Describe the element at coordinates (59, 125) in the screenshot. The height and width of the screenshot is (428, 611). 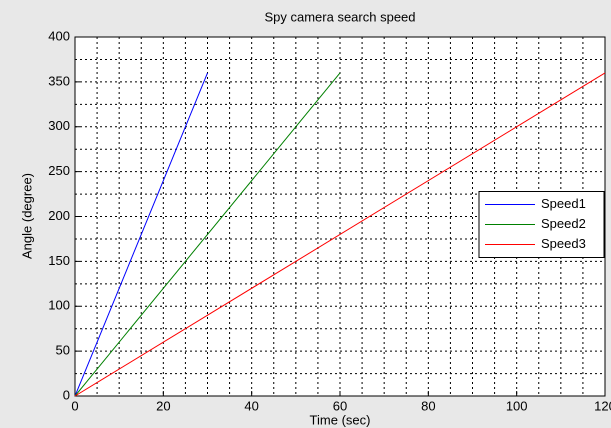
I see `y-tick-label: 300` at that location.